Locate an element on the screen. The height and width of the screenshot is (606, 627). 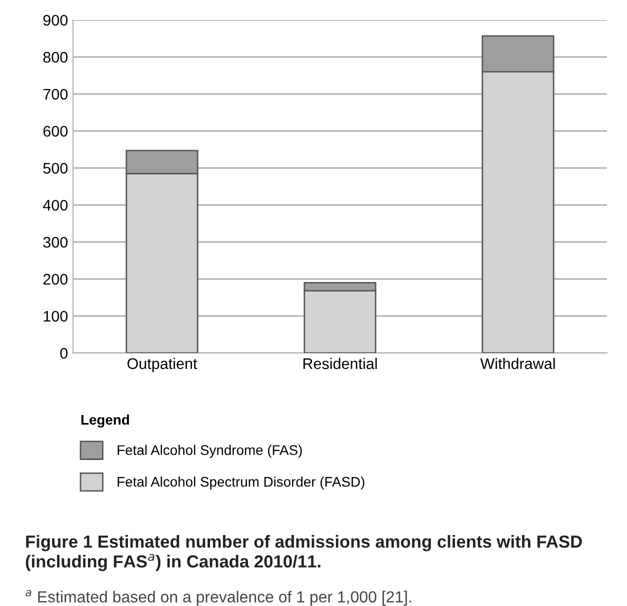
legend-label: Fetal Alcohol Spectrum Disorder (FASD) is located at coordinates (241, 483).